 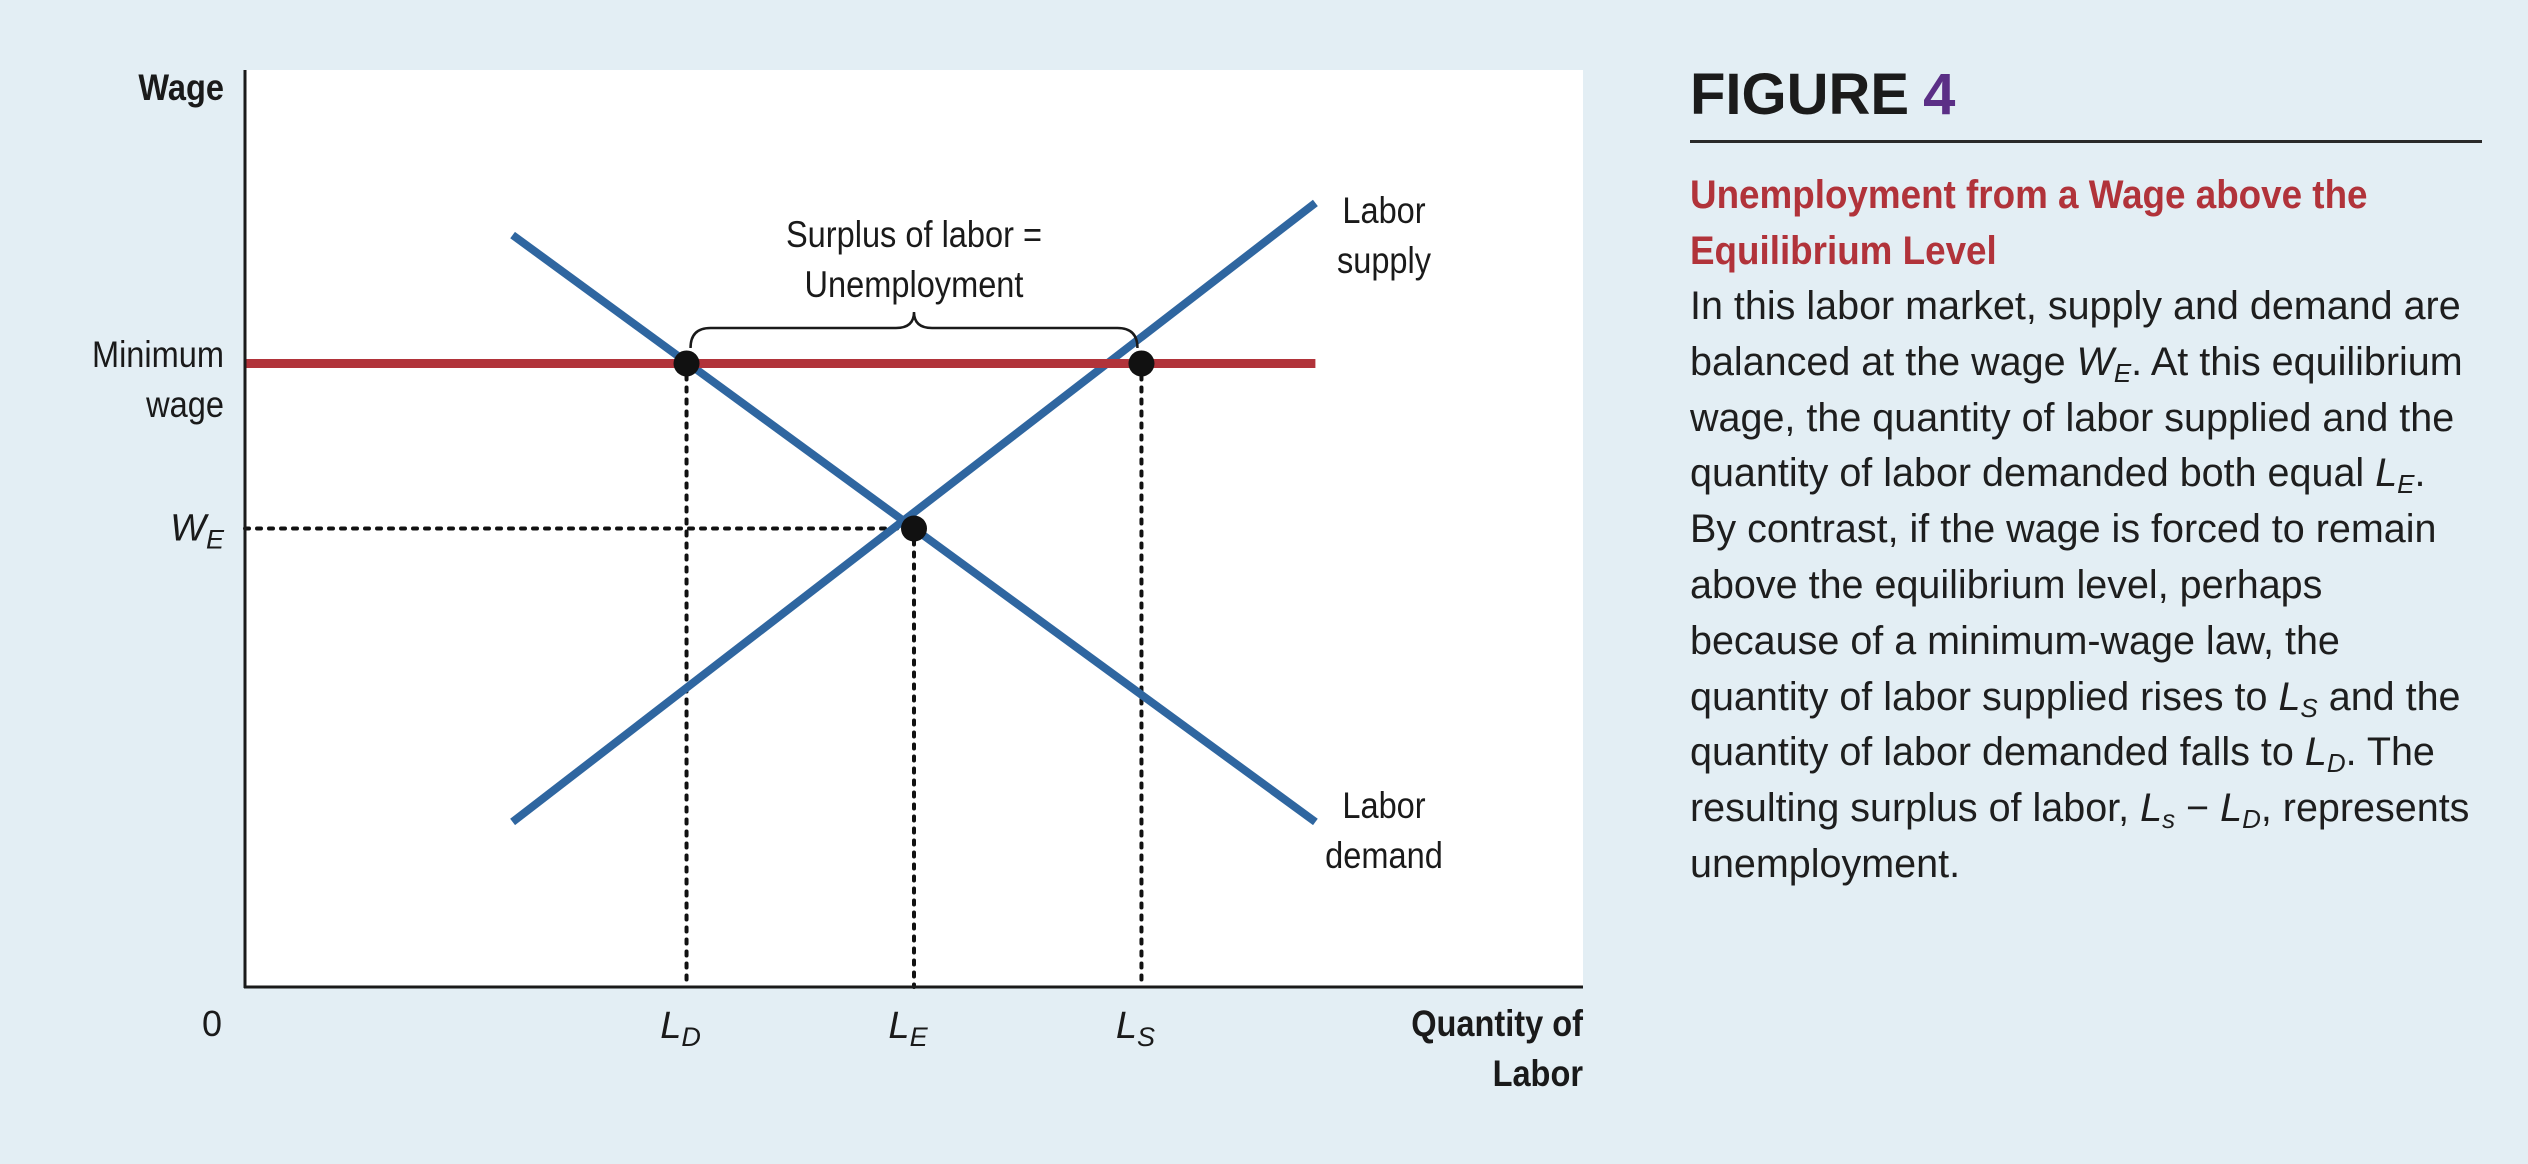 I want to click on surplus-brace, so click(x=914, y=330).